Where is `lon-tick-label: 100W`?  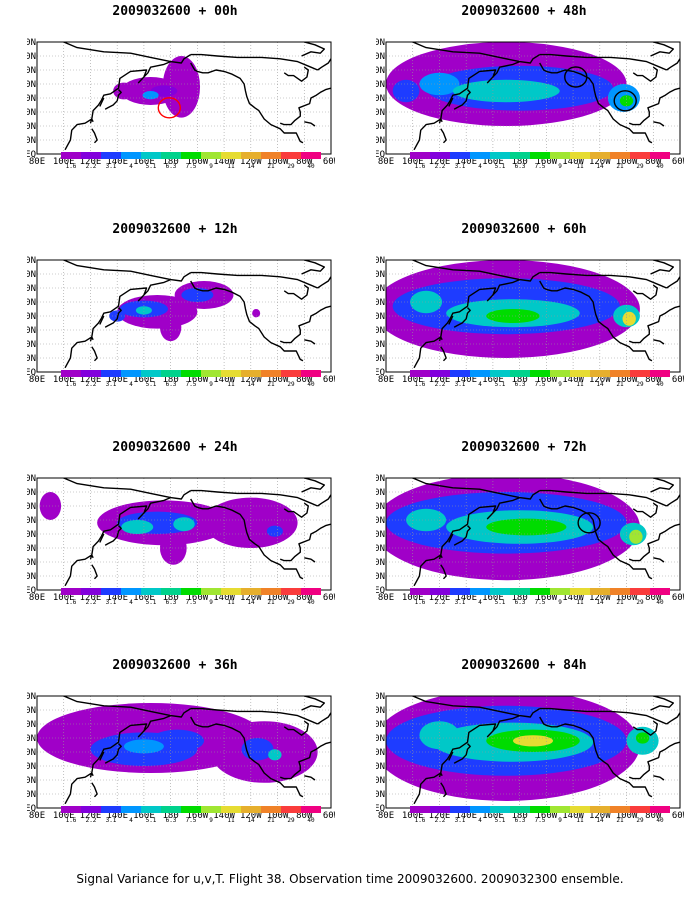
lon-tick-label: 100W is located at coordinates (627, 162).